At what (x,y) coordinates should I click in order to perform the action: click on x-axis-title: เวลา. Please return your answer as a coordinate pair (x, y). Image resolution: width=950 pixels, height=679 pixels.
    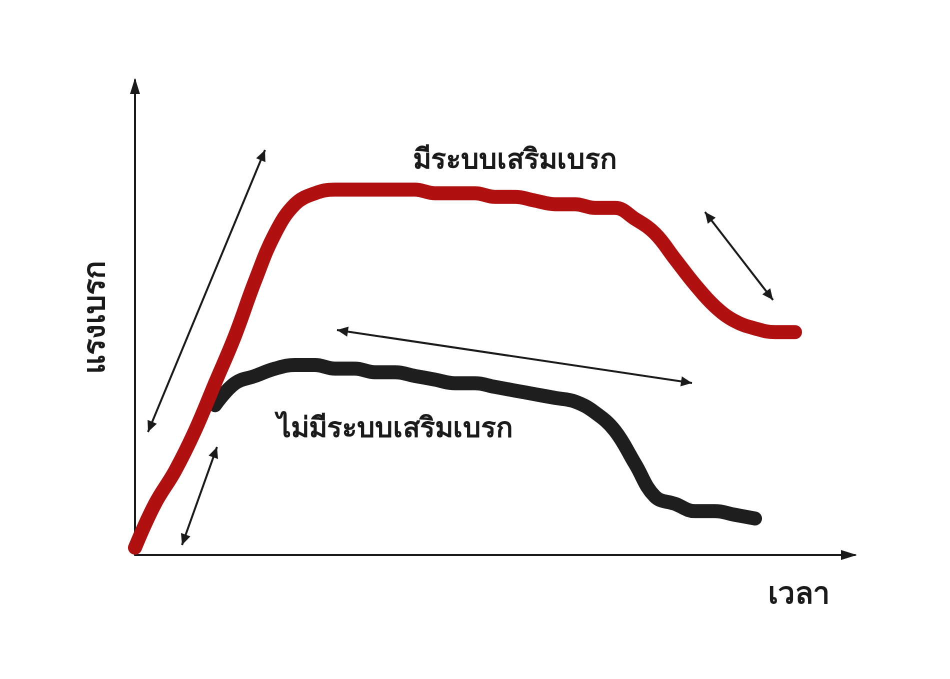
    Looking at the image, I should click on (799, 594).